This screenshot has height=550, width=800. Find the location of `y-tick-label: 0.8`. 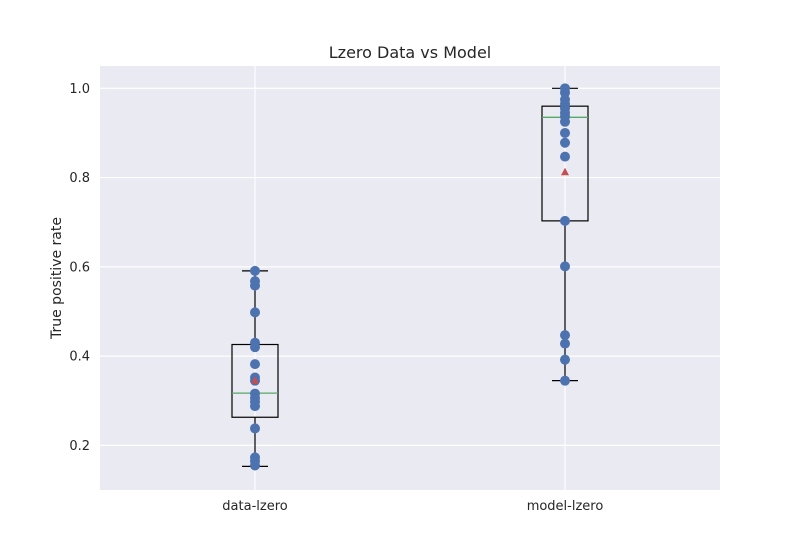

y-tick-label: 0.8 is located at coordinates (79, 178).